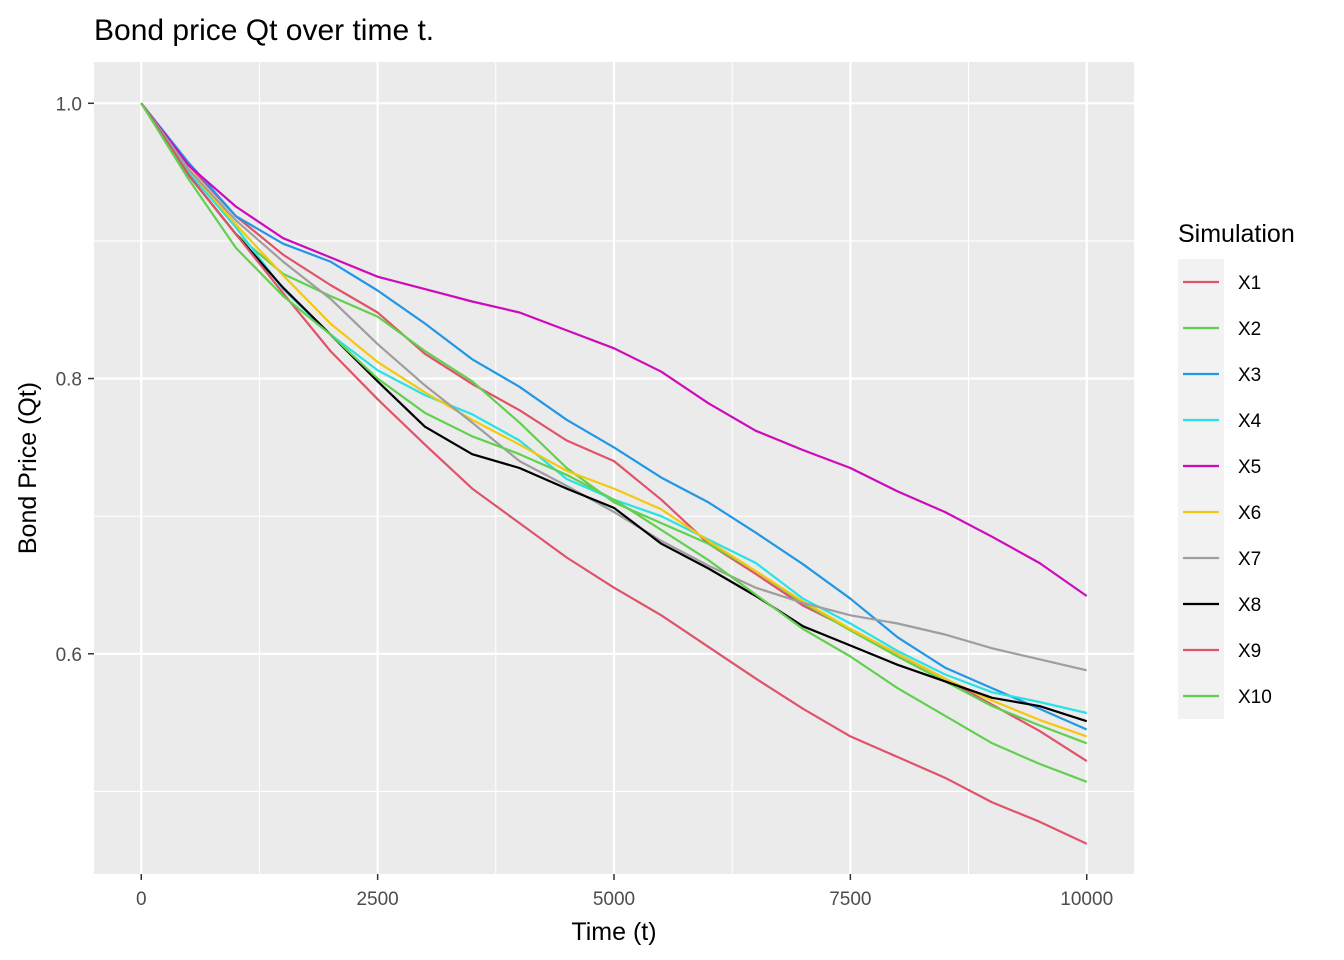 The image size is (1344, 960). What do you see at coordinates (1249, 467) in the screenshot?
I see `legend-label-x5: X5` at bounding box center [1249, 467].